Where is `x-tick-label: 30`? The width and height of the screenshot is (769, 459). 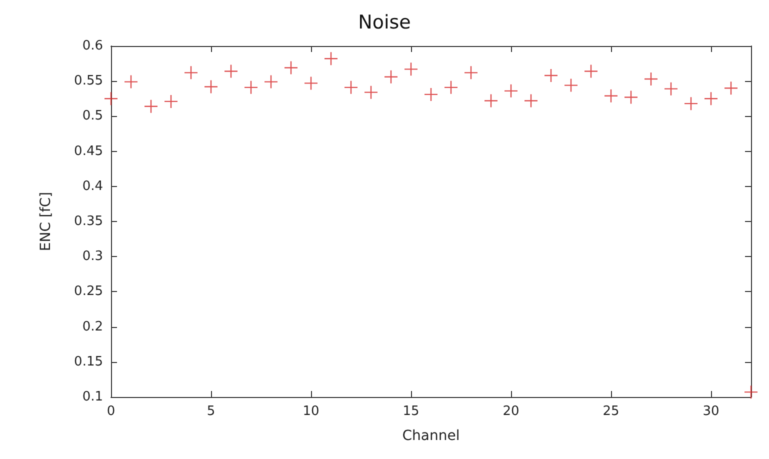
x-tick-label: 30 is located at coordinates (711, 411).